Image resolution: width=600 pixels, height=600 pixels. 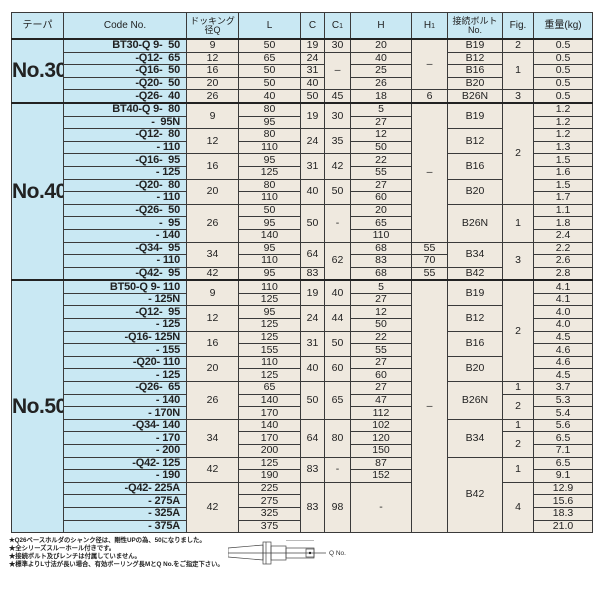 What do you see at coordinates (125, 388) in the screenshot?
I see `code-cell: -Q26- 65` at bounding box center [125, 388].